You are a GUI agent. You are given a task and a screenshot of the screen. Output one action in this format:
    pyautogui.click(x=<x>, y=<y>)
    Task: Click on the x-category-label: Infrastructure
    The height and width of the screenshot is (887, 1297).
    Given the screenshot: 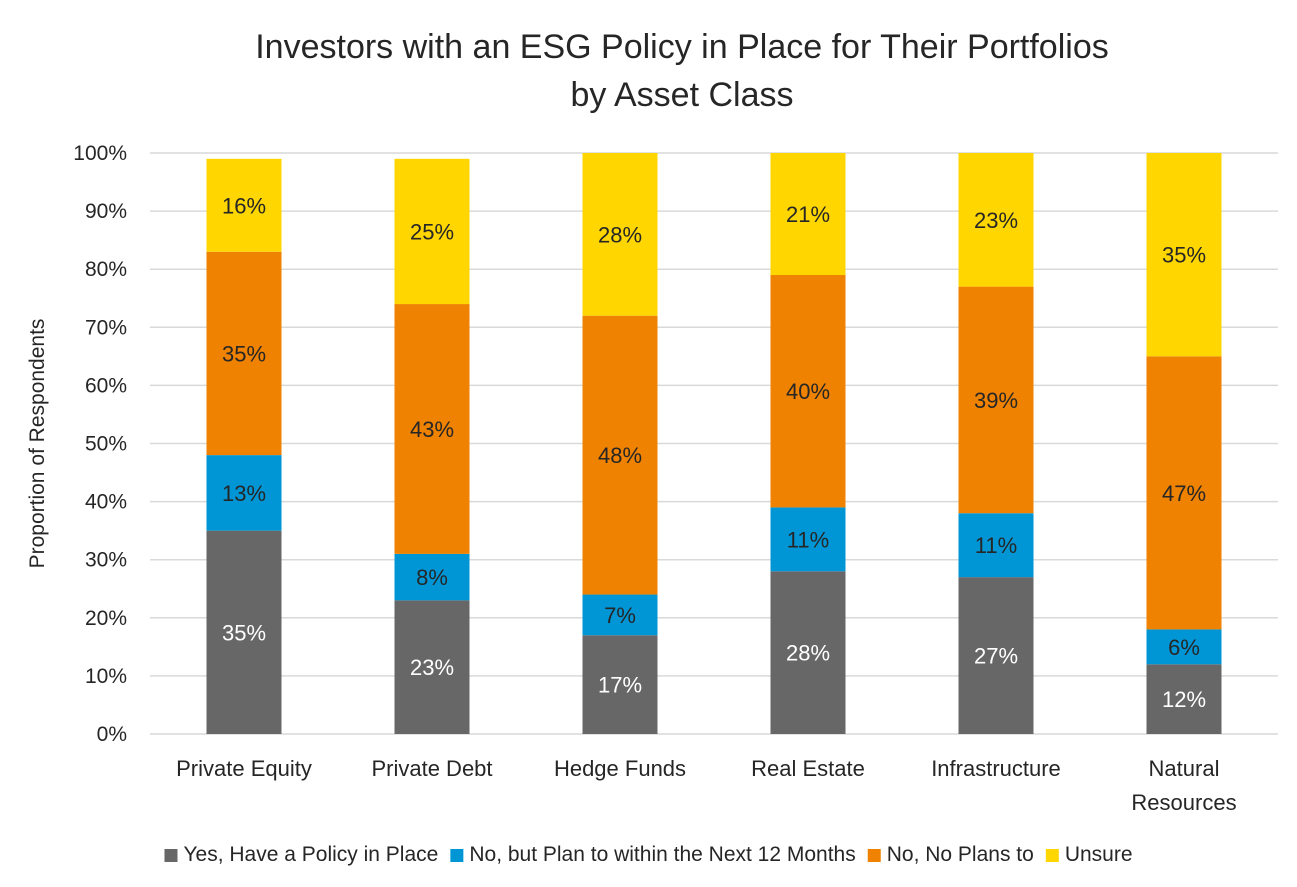 What is the action you would take?
    pyautogui.click(x=996, y=768)
    